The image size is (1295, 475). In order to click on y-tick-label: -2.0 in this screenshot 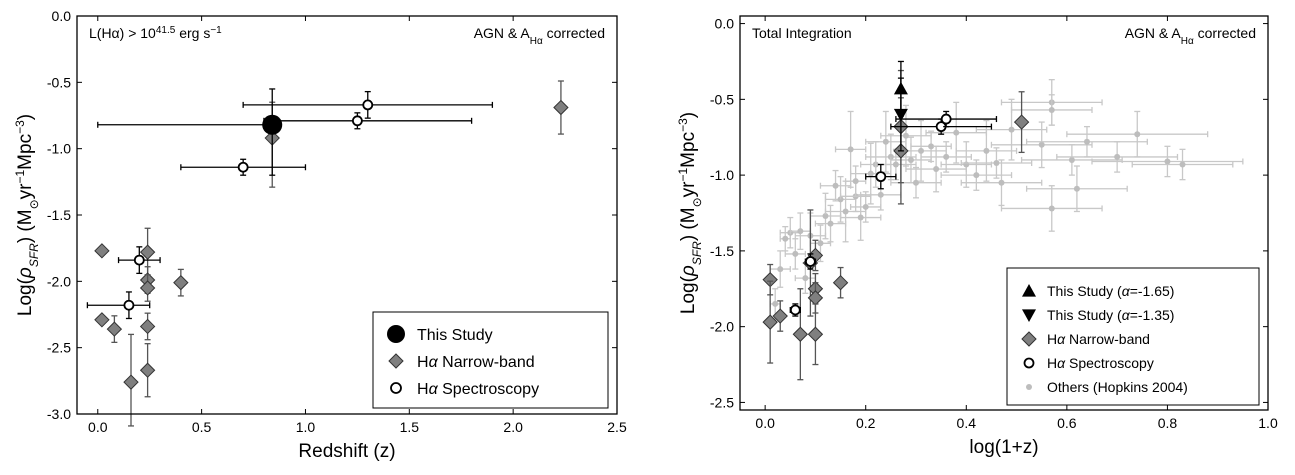, I will do `click(722, 327)`.